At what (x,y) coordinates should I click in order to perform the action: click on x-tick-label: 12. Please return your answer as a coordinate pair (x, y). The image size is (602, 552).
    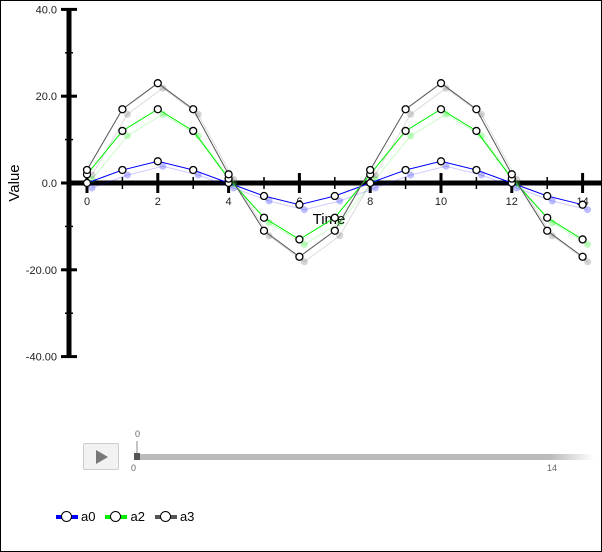
    Looking at the image, I should click on (512, 202).